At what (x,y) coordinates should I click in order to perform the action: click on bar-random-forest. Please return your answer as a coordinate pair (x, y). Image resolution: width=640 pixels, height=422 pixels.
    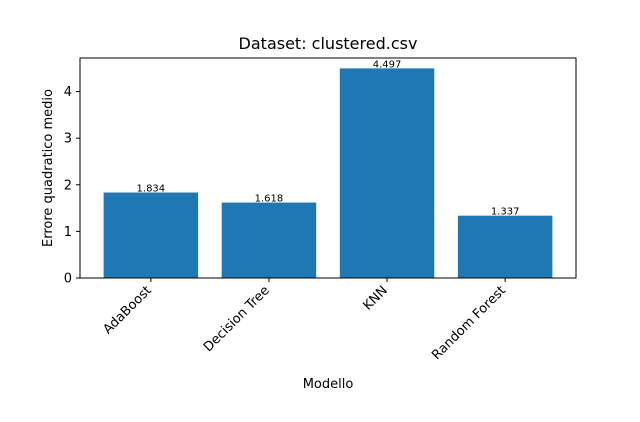
    Looking at the image, I should click on (505, 247).